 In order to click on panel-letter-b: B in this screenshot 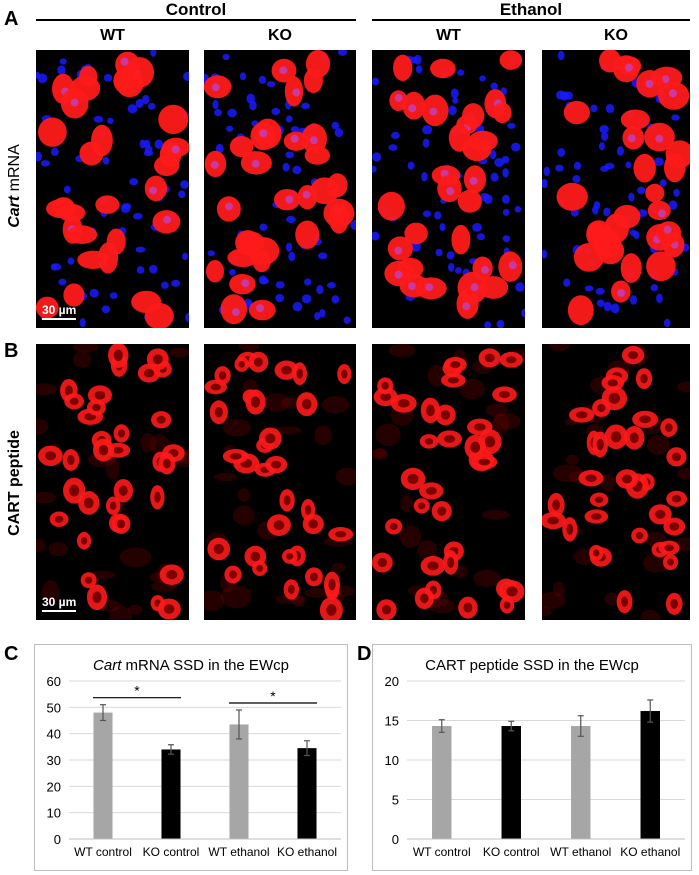, I will do `click(11, 351)`.